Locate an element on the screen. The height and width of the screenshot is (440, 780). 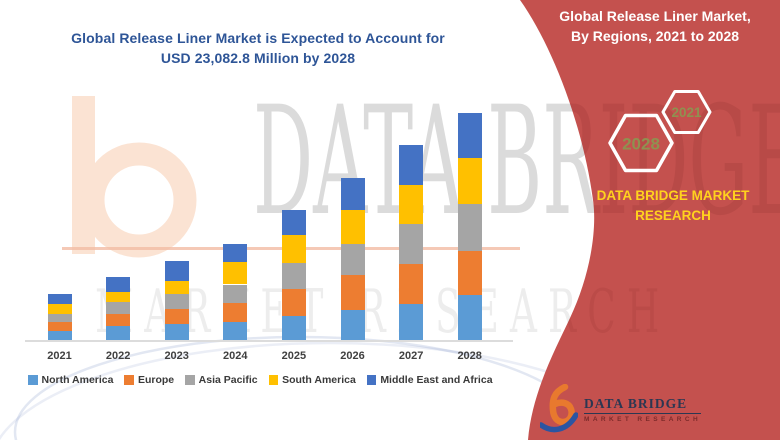
brand-text: DATA BRIDGE MARKET RESEARCH is located at coordinates (662, 206).